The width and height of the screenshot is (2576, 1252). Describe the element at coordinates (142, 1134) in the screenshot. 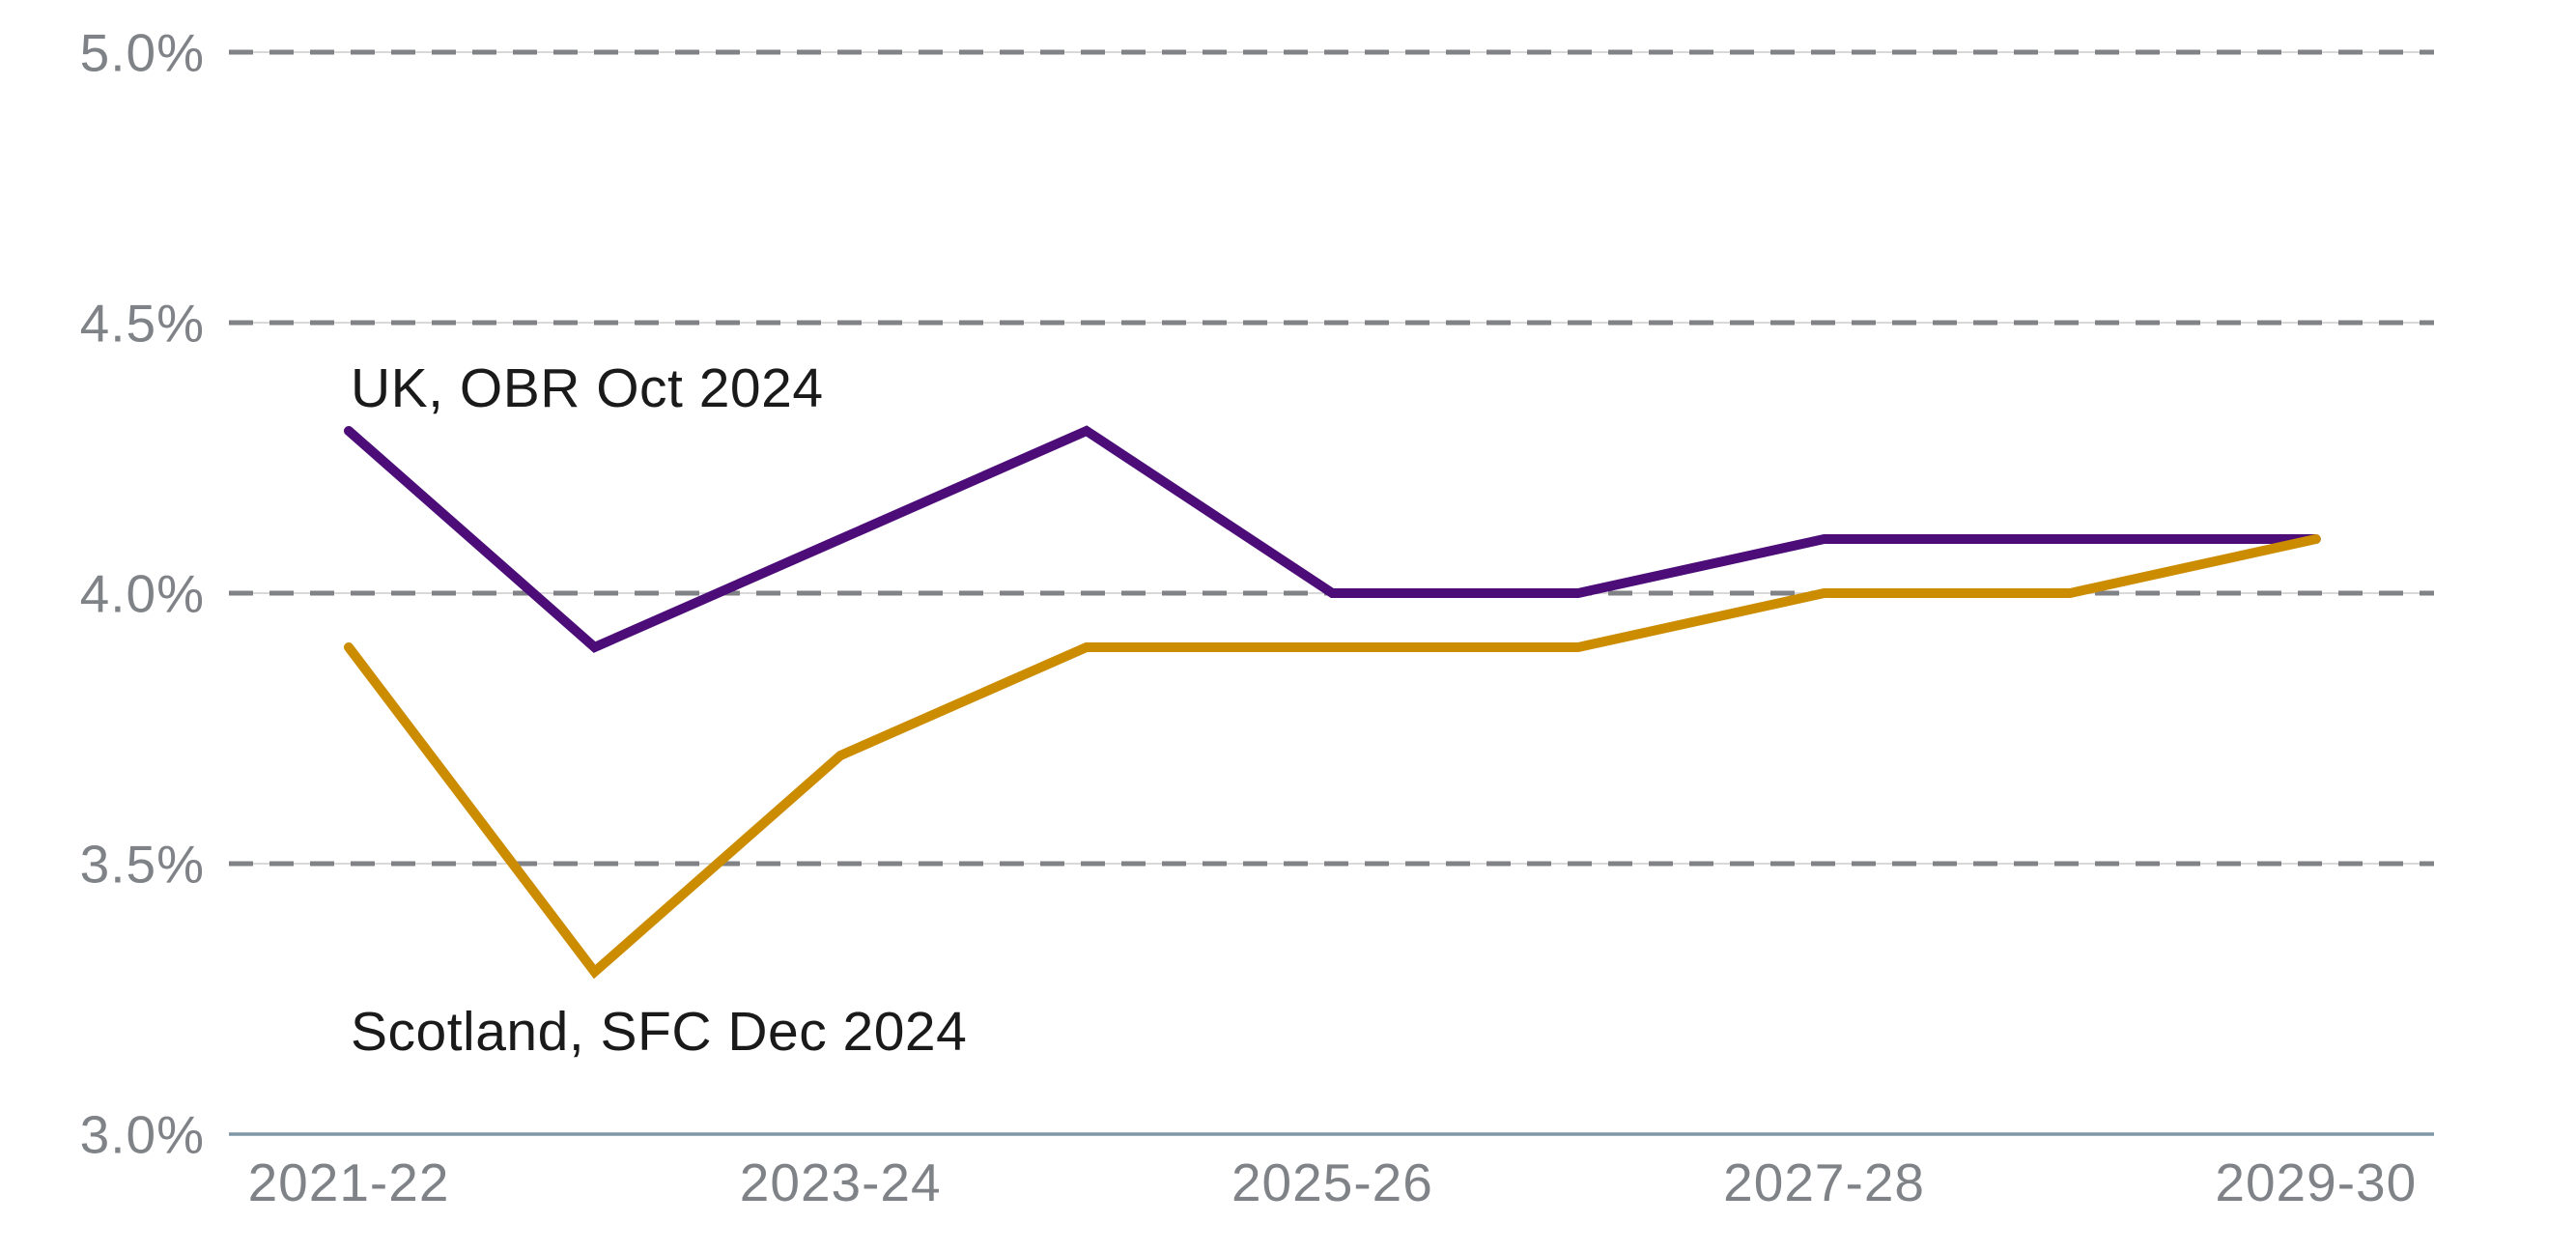

I see `y-tick-label: 3.0%` at that location.